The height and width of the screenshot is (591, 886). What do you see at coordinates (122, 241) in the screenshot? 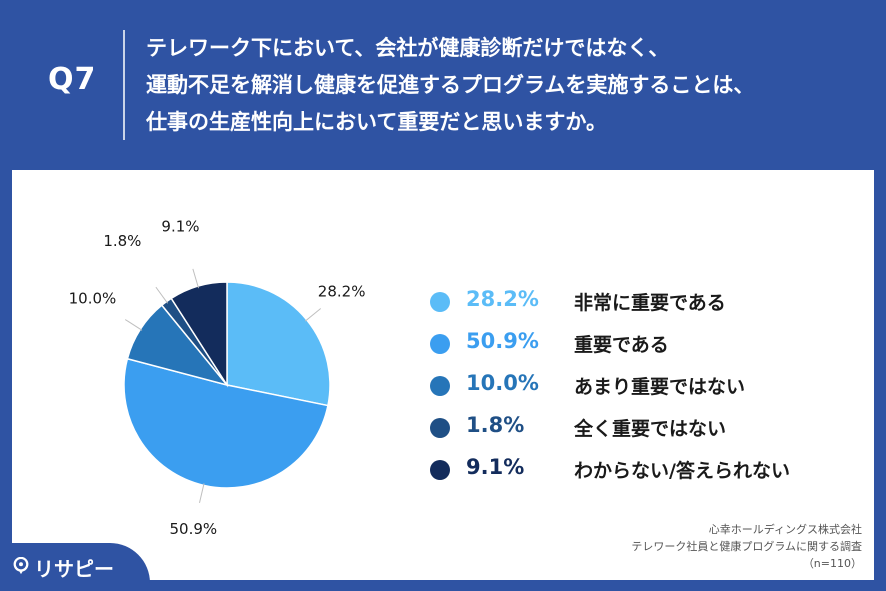
I see `slice-label: 1.8%` at bounding box center [122, 241].